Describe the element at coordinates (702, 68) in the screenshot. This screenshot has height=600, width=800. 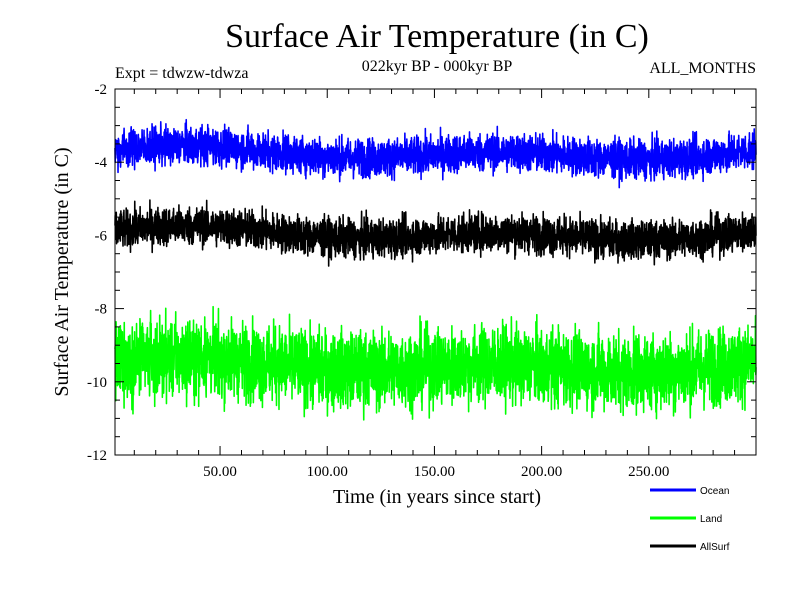
I see `season-label: ALL_MONTHS` at that location.